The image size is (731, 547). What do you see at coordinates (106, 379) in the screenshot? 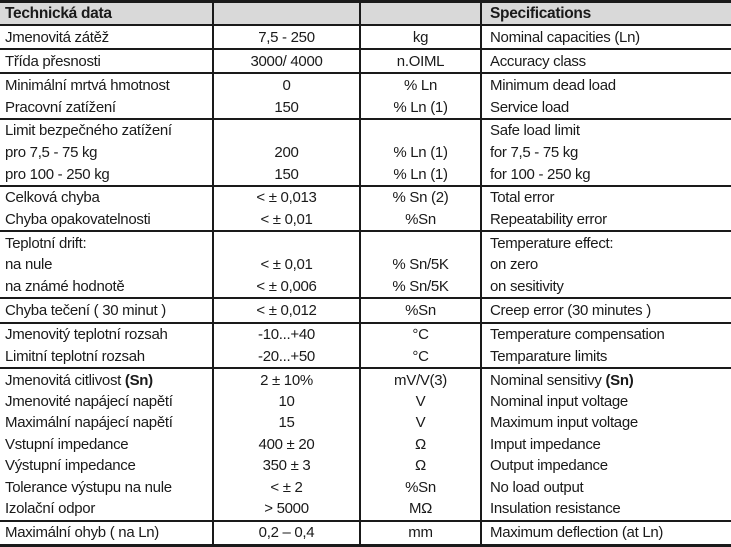
I see `row-label-czech: Jmenovitá citlivost (Sn)` at bounding box center [106, 379].